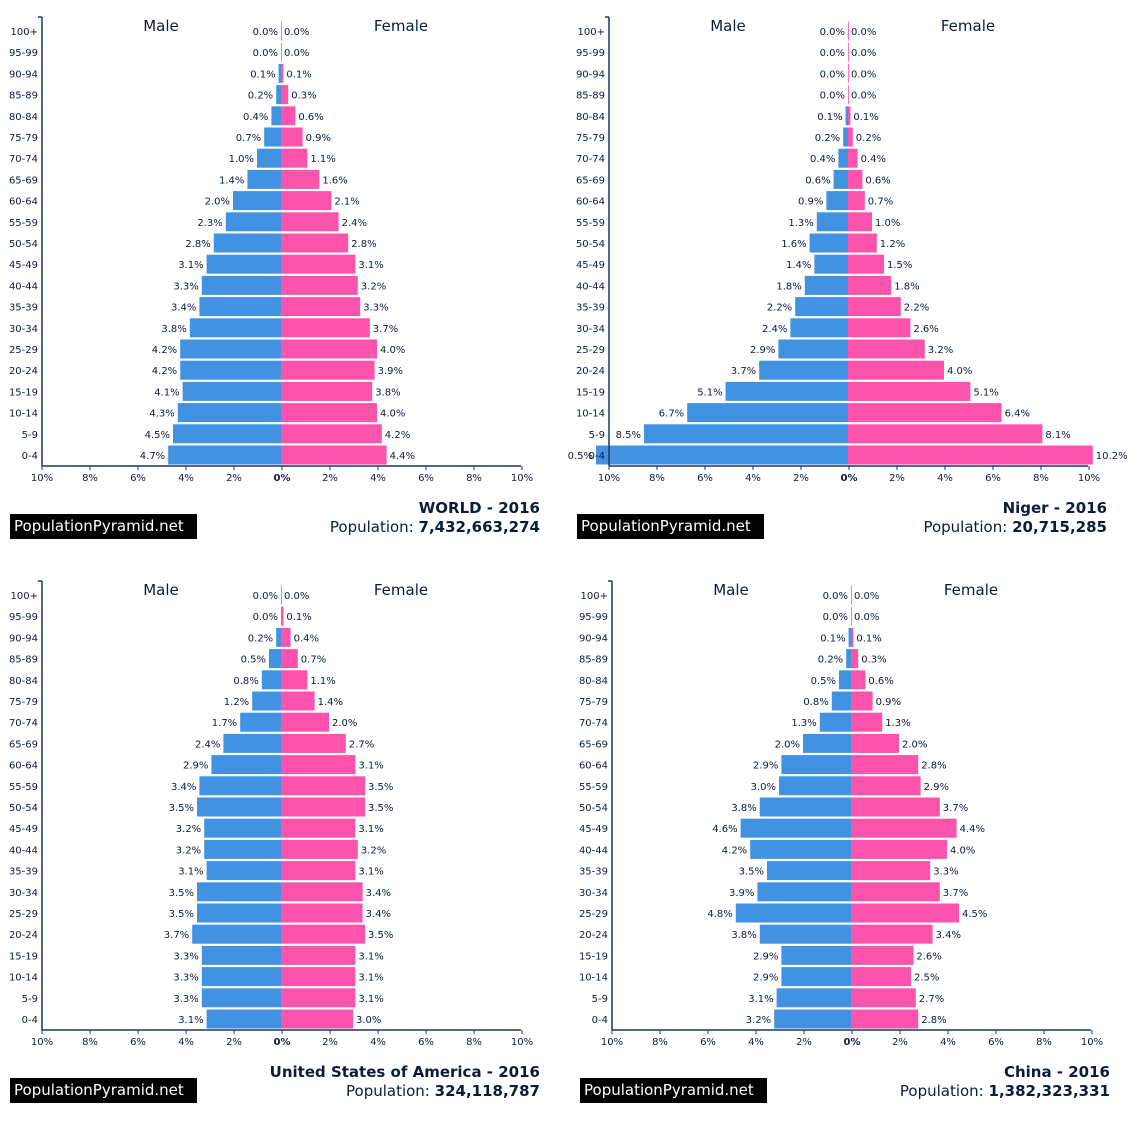 This screenshot has width=1142, height=1128. What do you see at coordinates (800, 223) in the screenshot?
I see `male-value-label: 1.3%` at bounding box center [800, 223].